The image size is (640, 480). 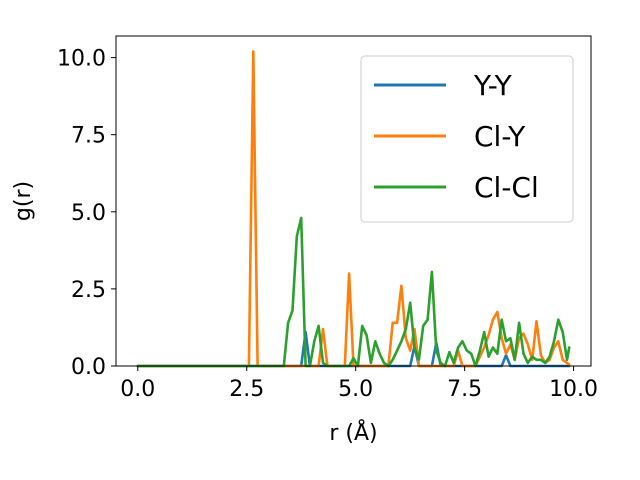 What do you see at coordinates (355, 389) in the screenshot?
I see `x-tick-label: 5.0` at bounding box center [355, 389].